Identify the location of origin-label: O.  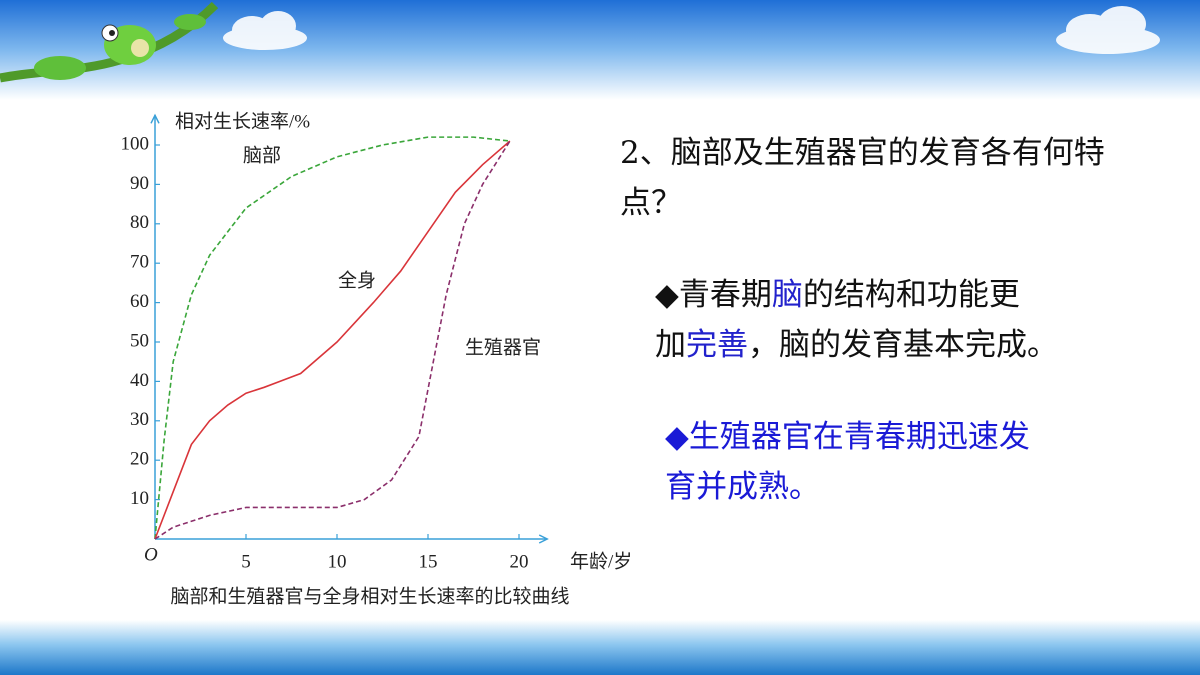
(151, 554).